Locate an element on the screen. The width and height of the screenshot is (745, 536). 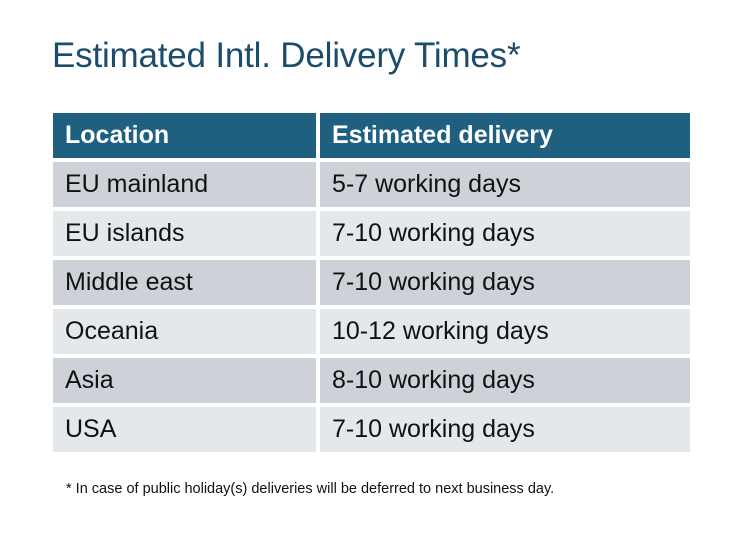
table-row: Oceania 10-12 working days is located at coordinates (371, 331).